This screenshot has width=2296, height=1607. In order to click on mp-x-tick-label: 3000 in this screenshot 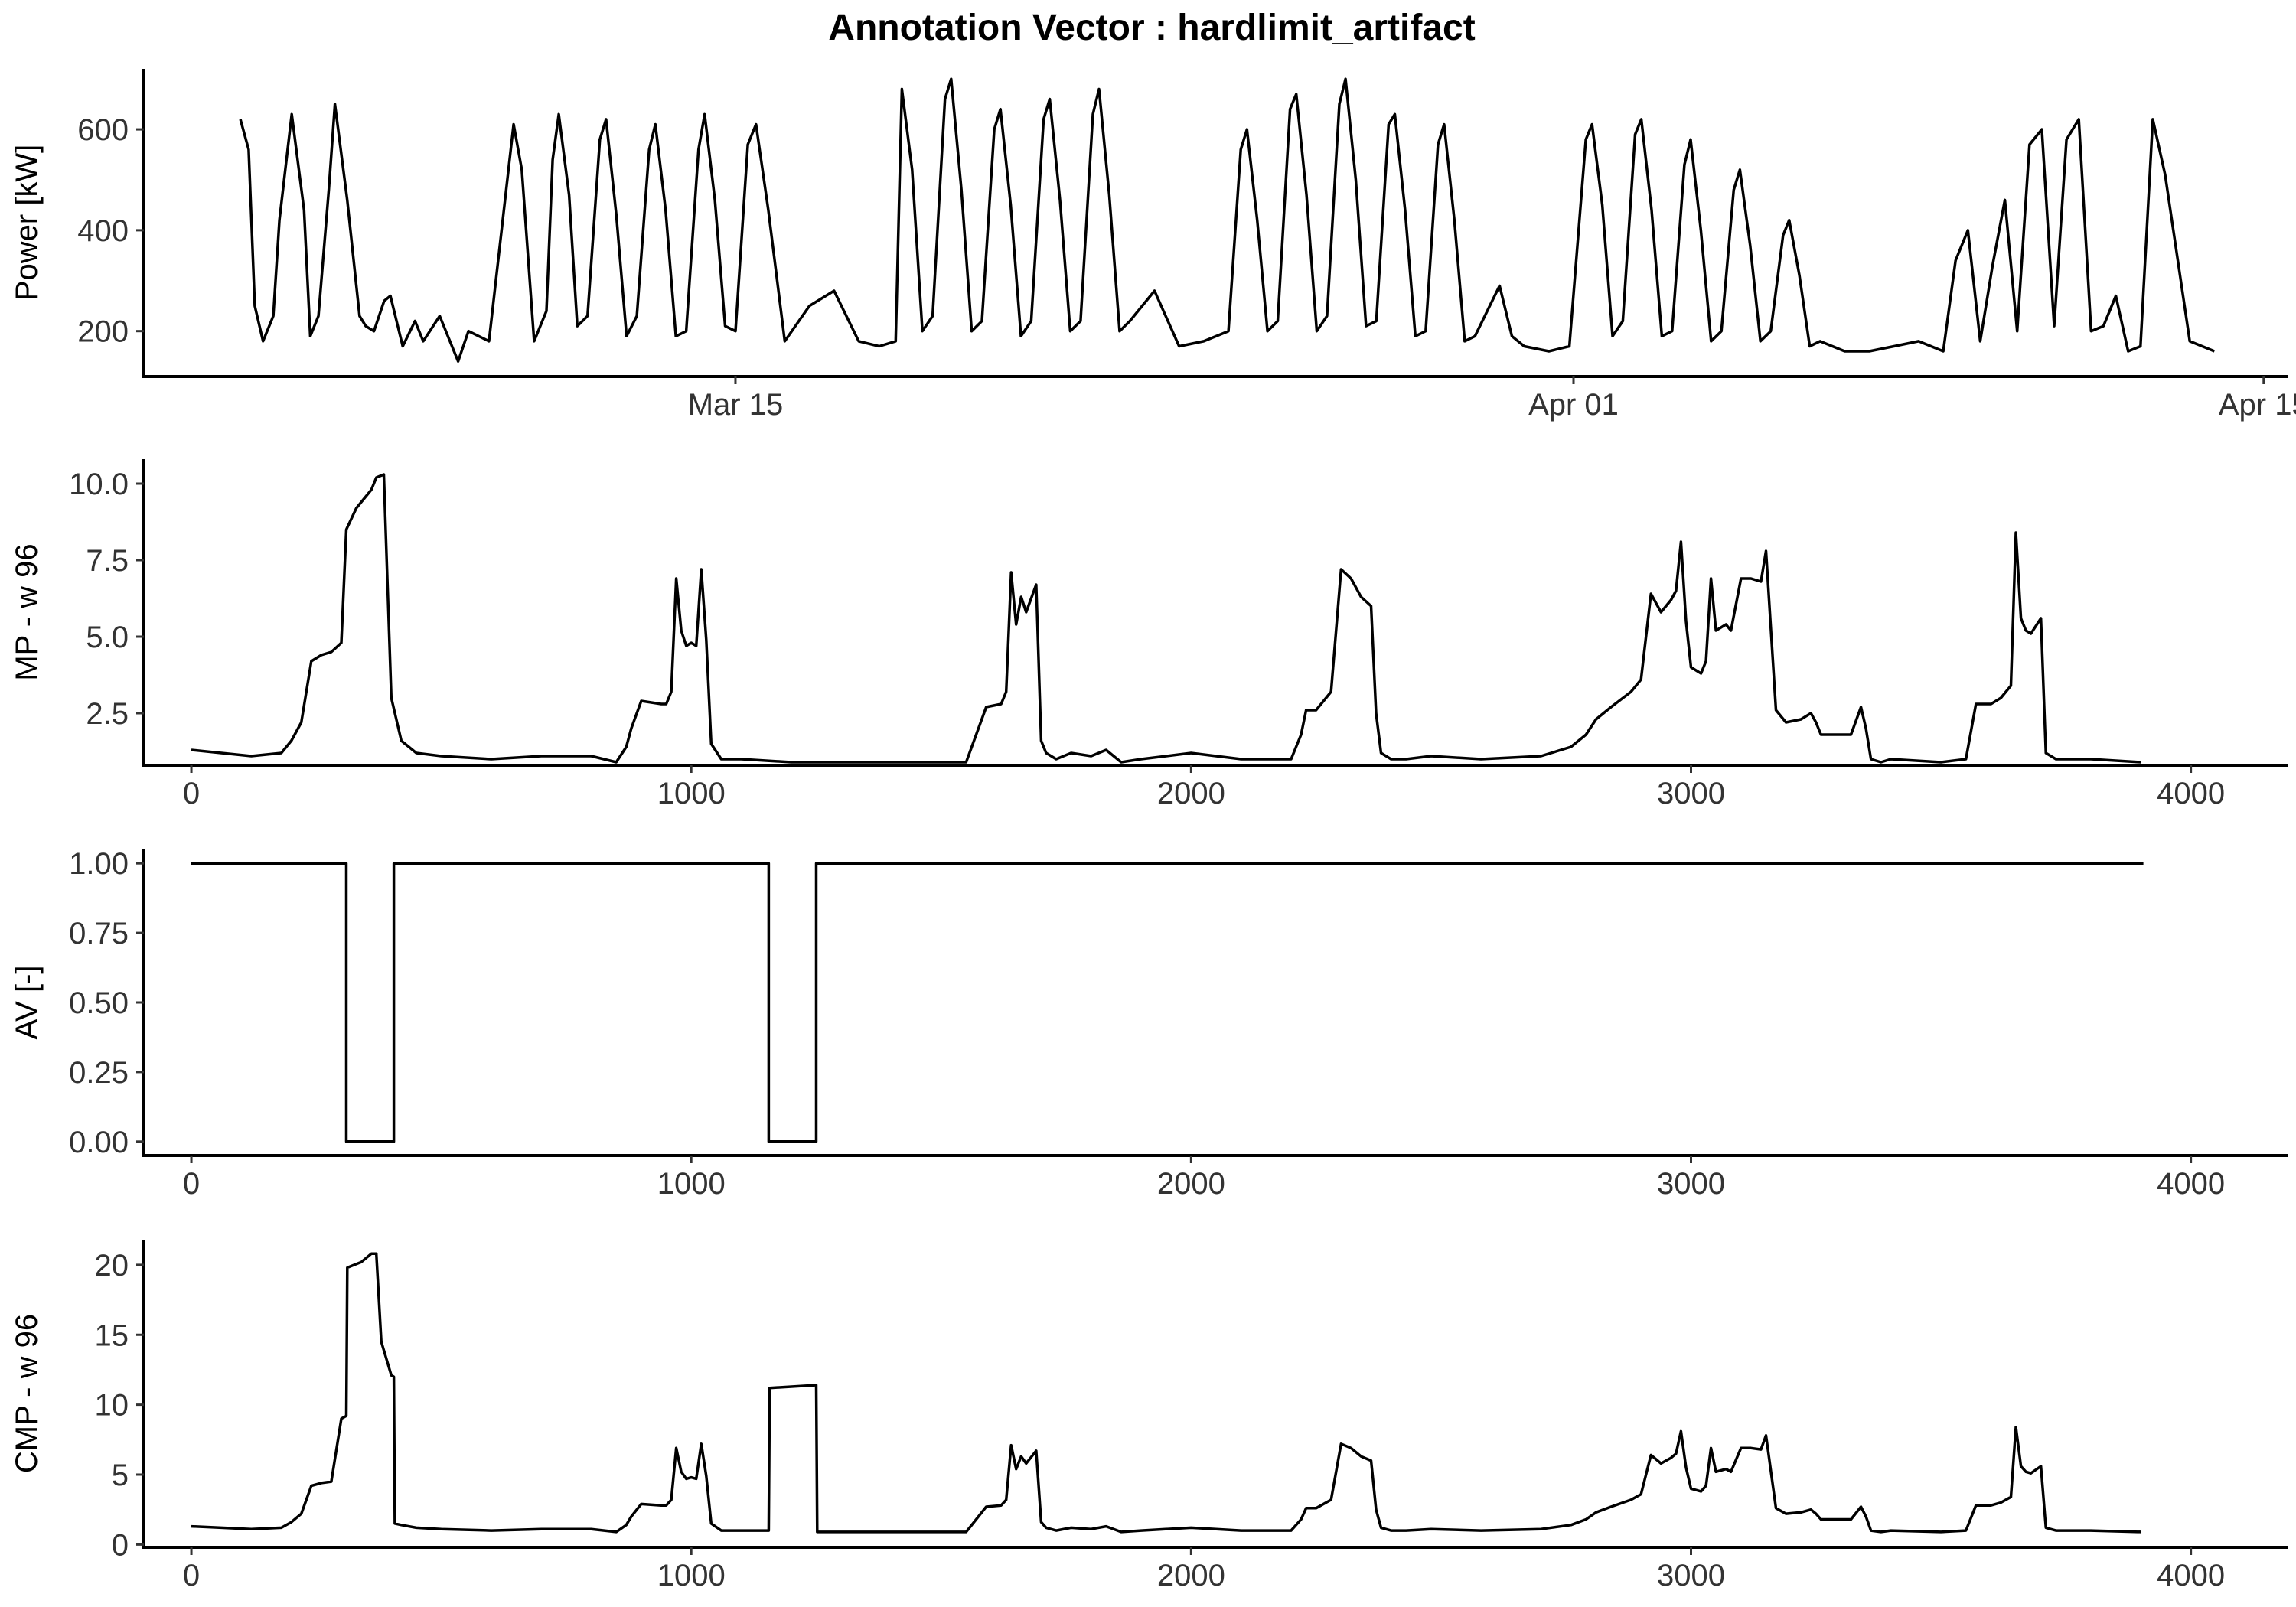, I will do `click(1691, 793)`.